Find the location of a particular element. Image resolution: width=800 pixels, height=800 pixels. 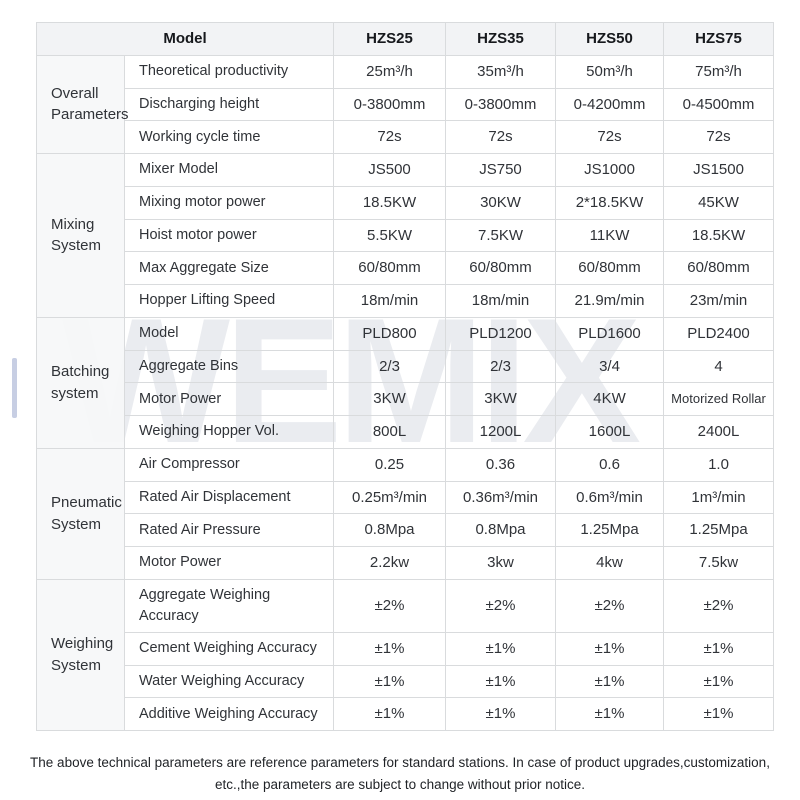

value-cell: 50m³/h is located at coordinates (609, 71).